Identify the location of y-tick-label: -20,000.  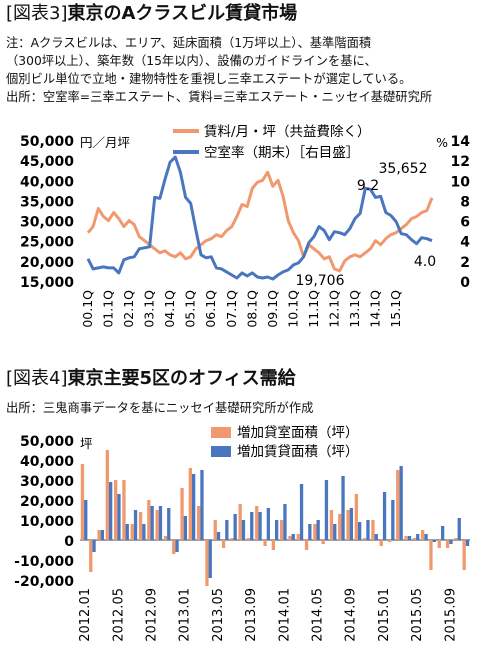
(44, 582).